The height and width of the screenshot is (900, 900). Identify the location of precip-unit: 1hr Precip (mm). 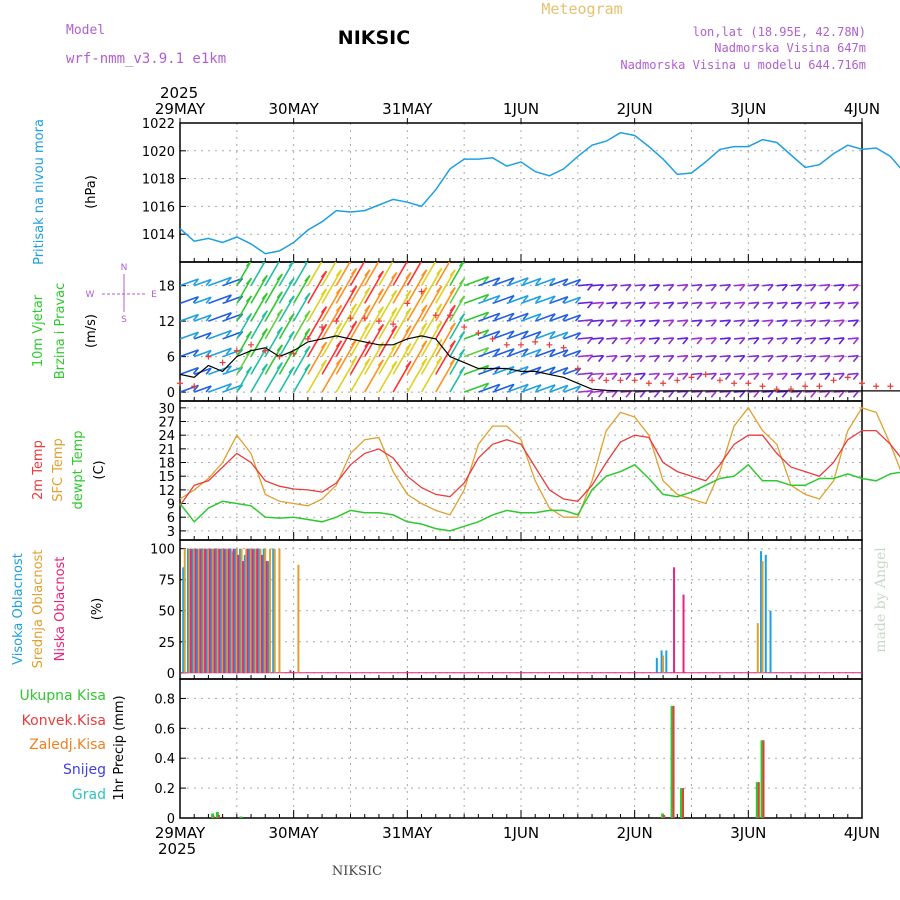
(119, 747).